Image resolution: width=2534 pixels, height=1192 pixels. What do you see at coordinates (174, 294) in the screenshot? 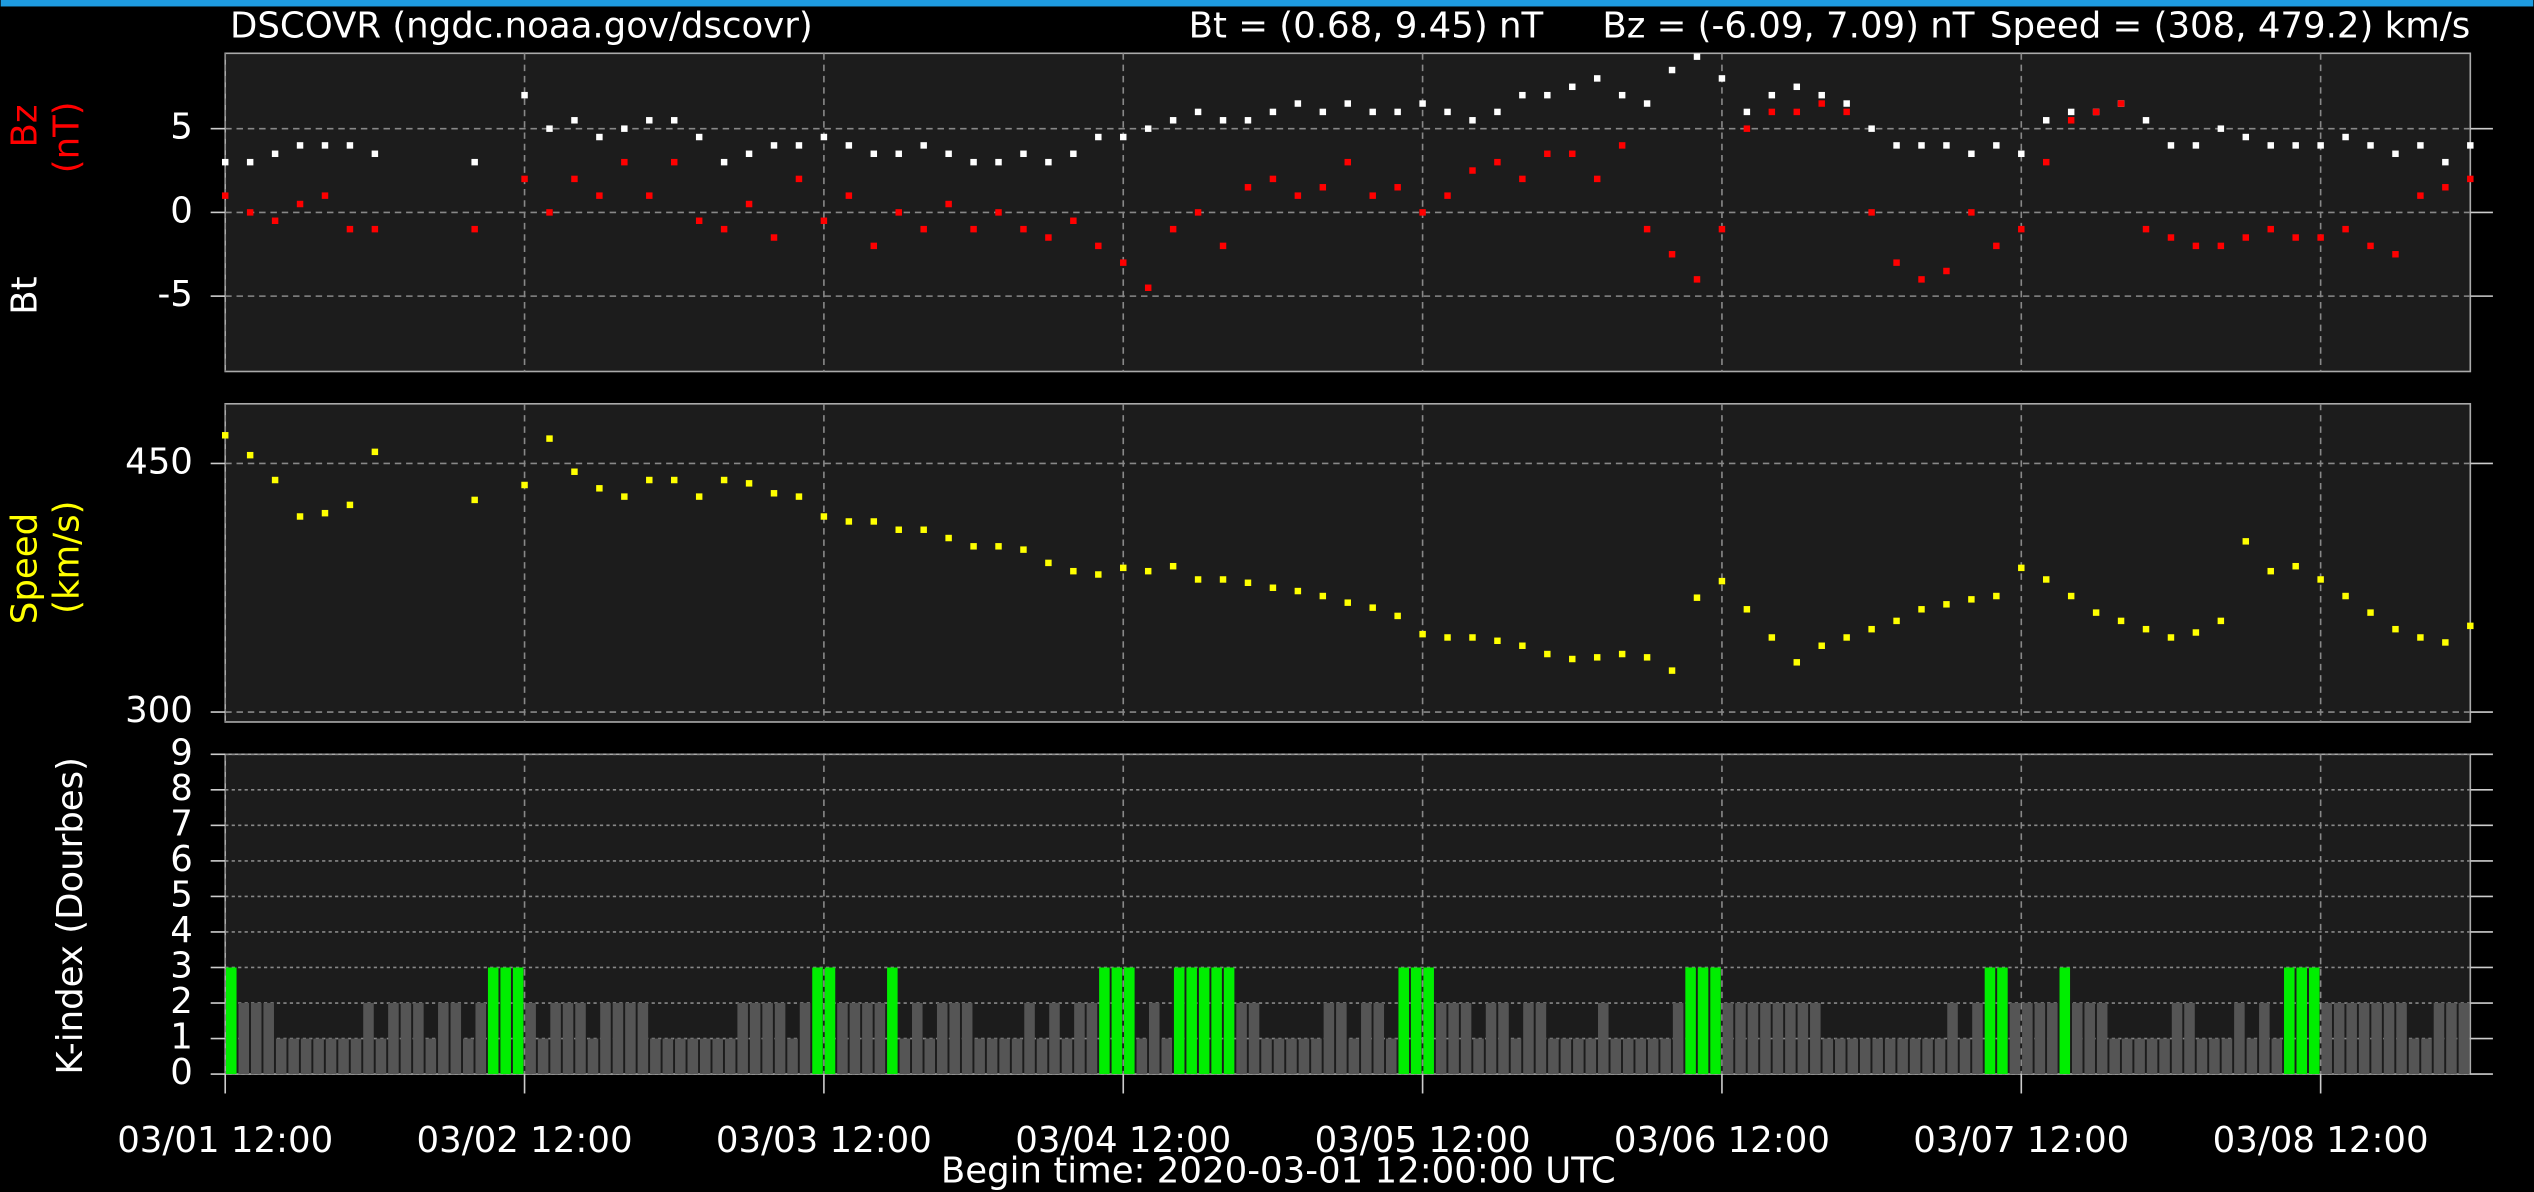
I see `y-tick-label: -5` at bounding box center [174, 294].